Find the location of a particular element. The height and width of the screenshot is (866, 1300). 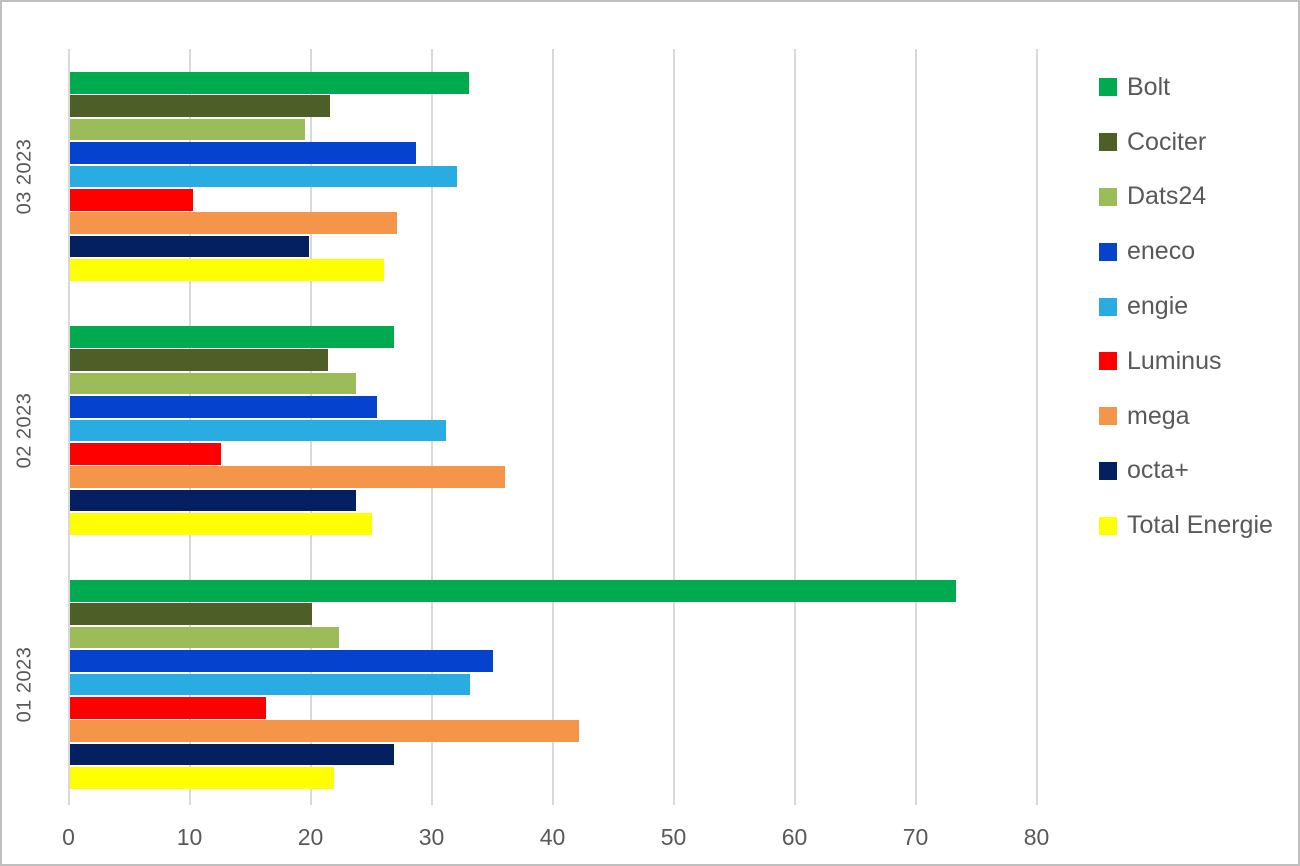

y-axis-category-01-2023: 01 2023 is located at coordinates (25, 684).